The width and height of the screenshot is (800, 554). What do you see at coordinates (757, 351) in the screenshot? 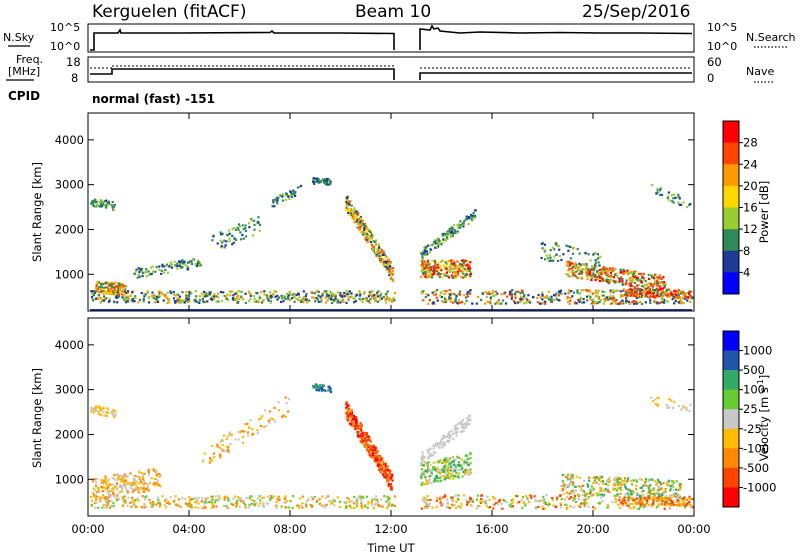
I see `colorbar-tick-label: 1000` at bounding box center [757, 351].